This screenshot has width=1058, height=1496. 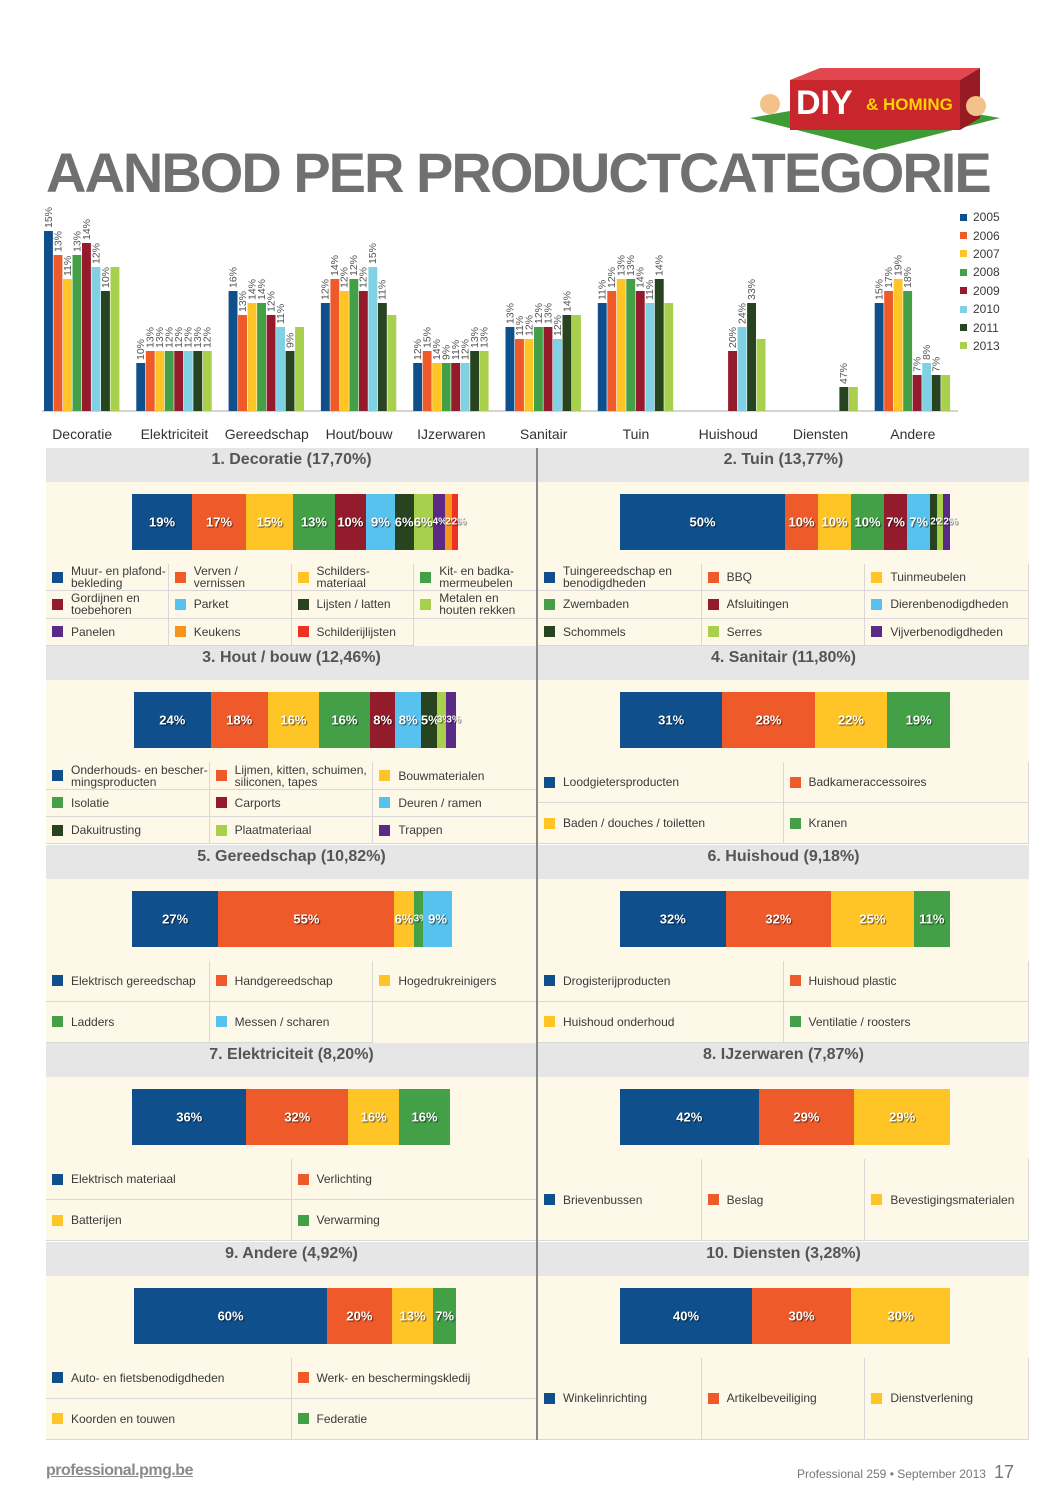 What do you see at coordinates (952, 1199) in the screenshot?
I see `legend-label: Bevestigingsmaterialen` at bounding box center [952, 1199].